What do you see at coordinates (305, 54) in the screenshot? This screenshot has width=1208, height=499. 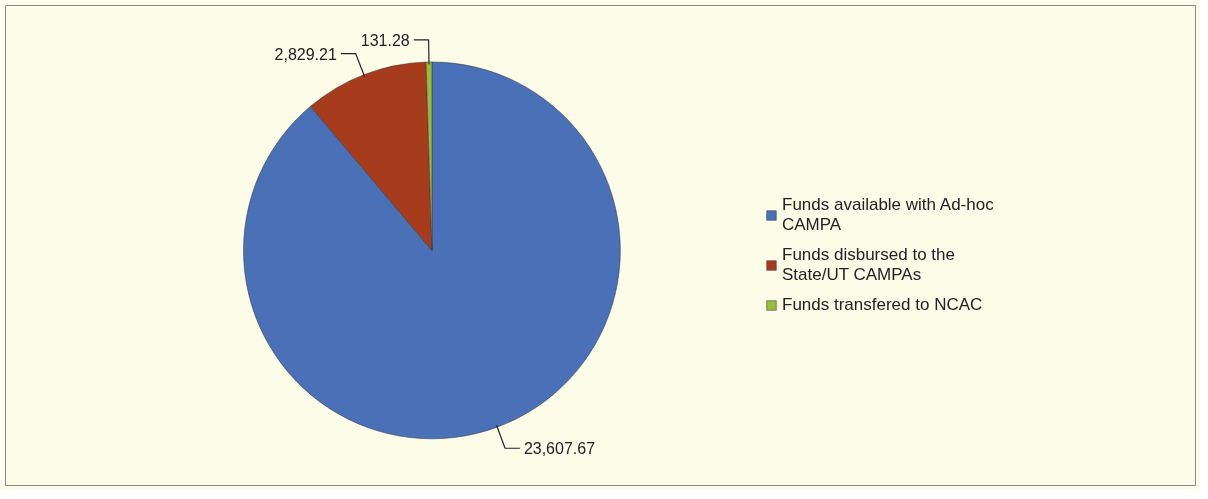 I see `data-label: 2,829.21` at bounding box center [305, 54].